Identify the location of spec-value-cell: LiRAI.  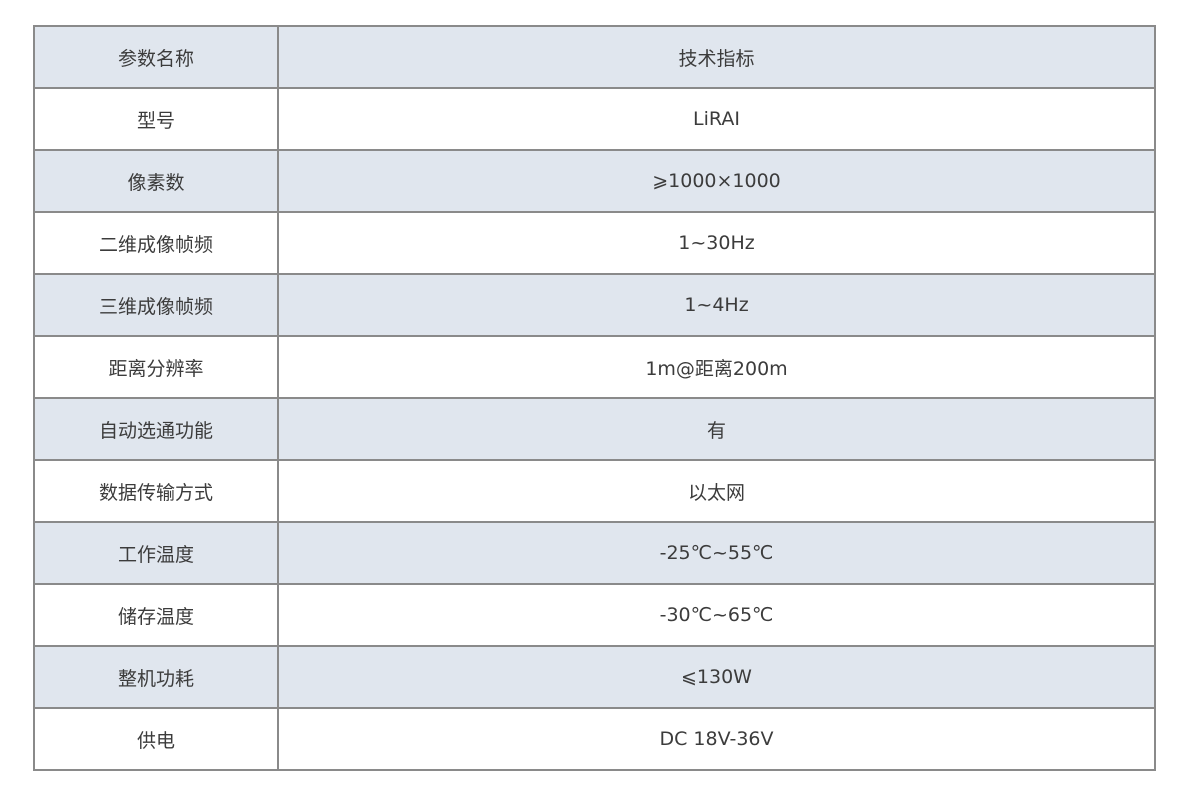
(716, 119).